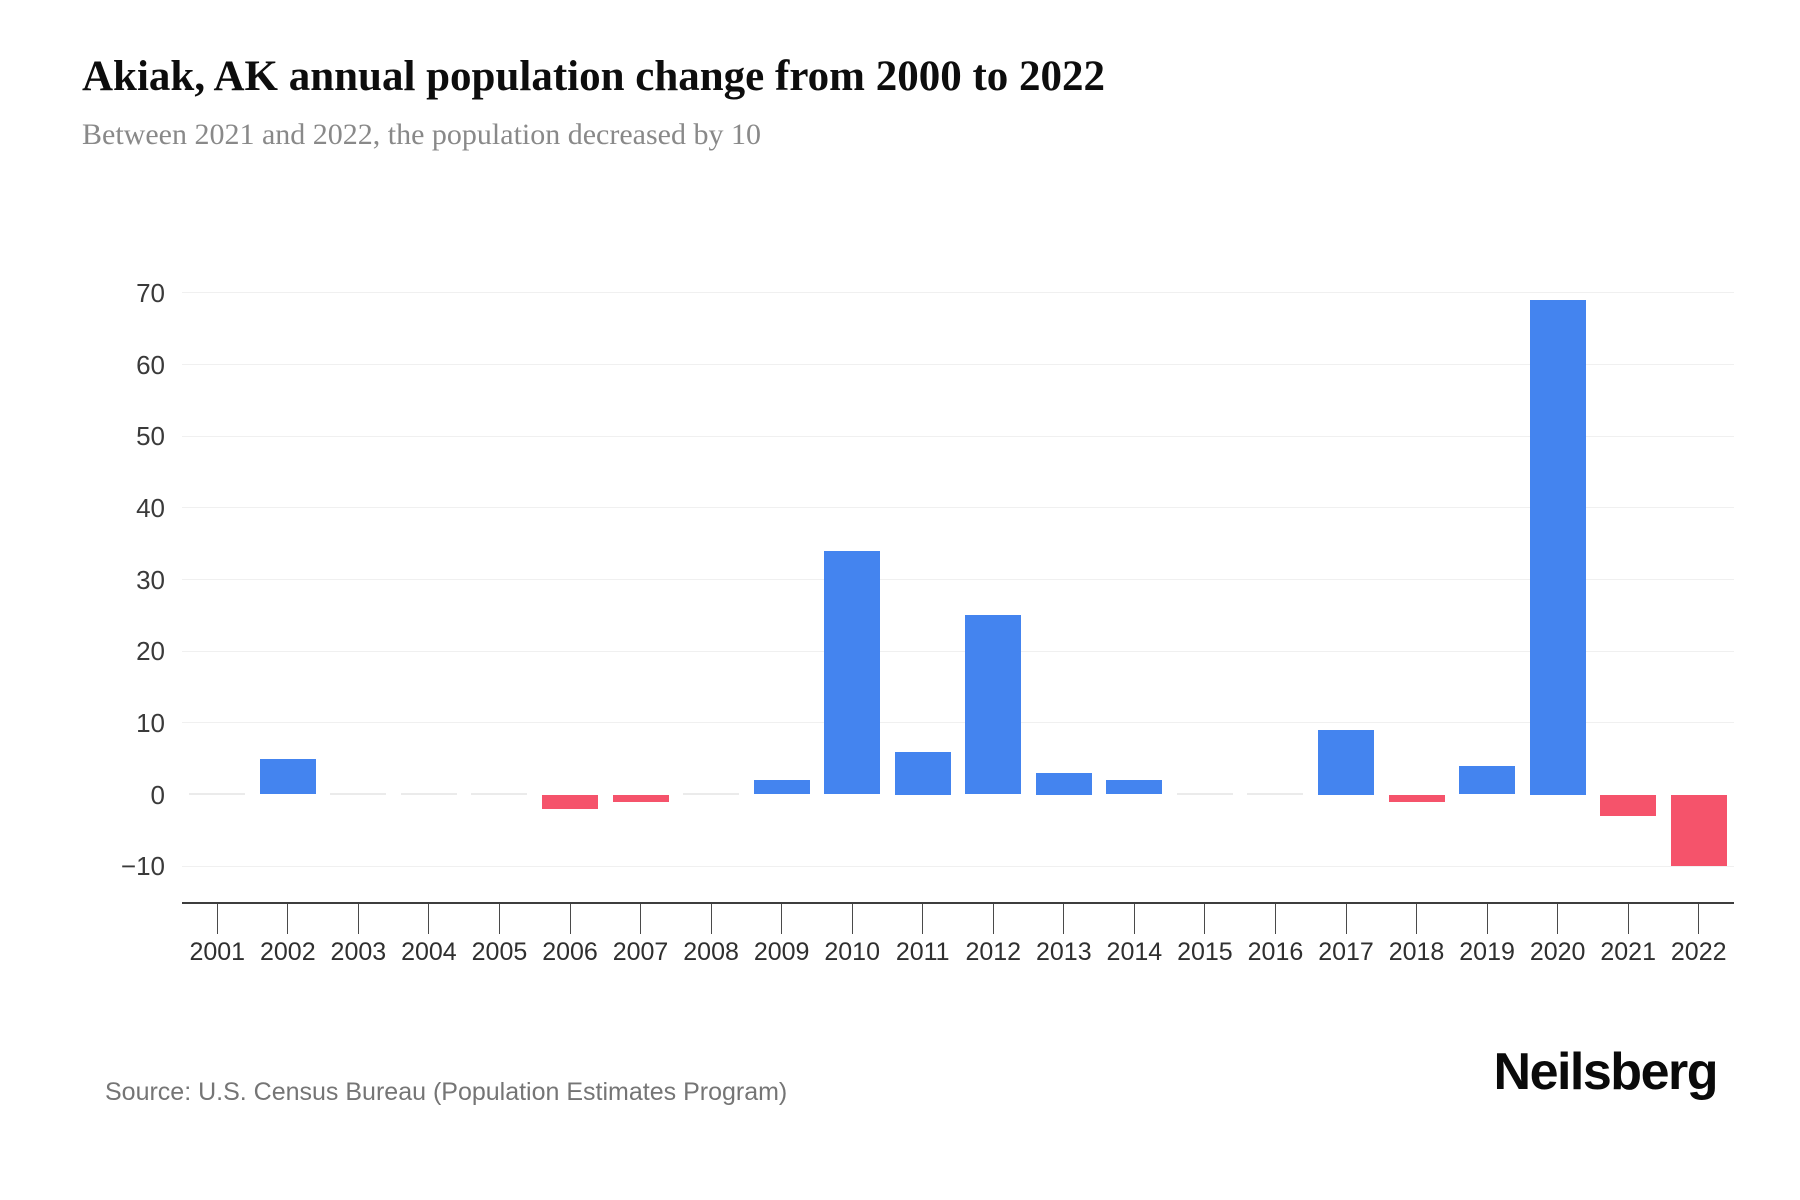 The image size is (1800, 1200). What do you see at coordinates (1064, 919) in the screenshot?
I see `x-tick-2013` at bounding box center [1064, 919].